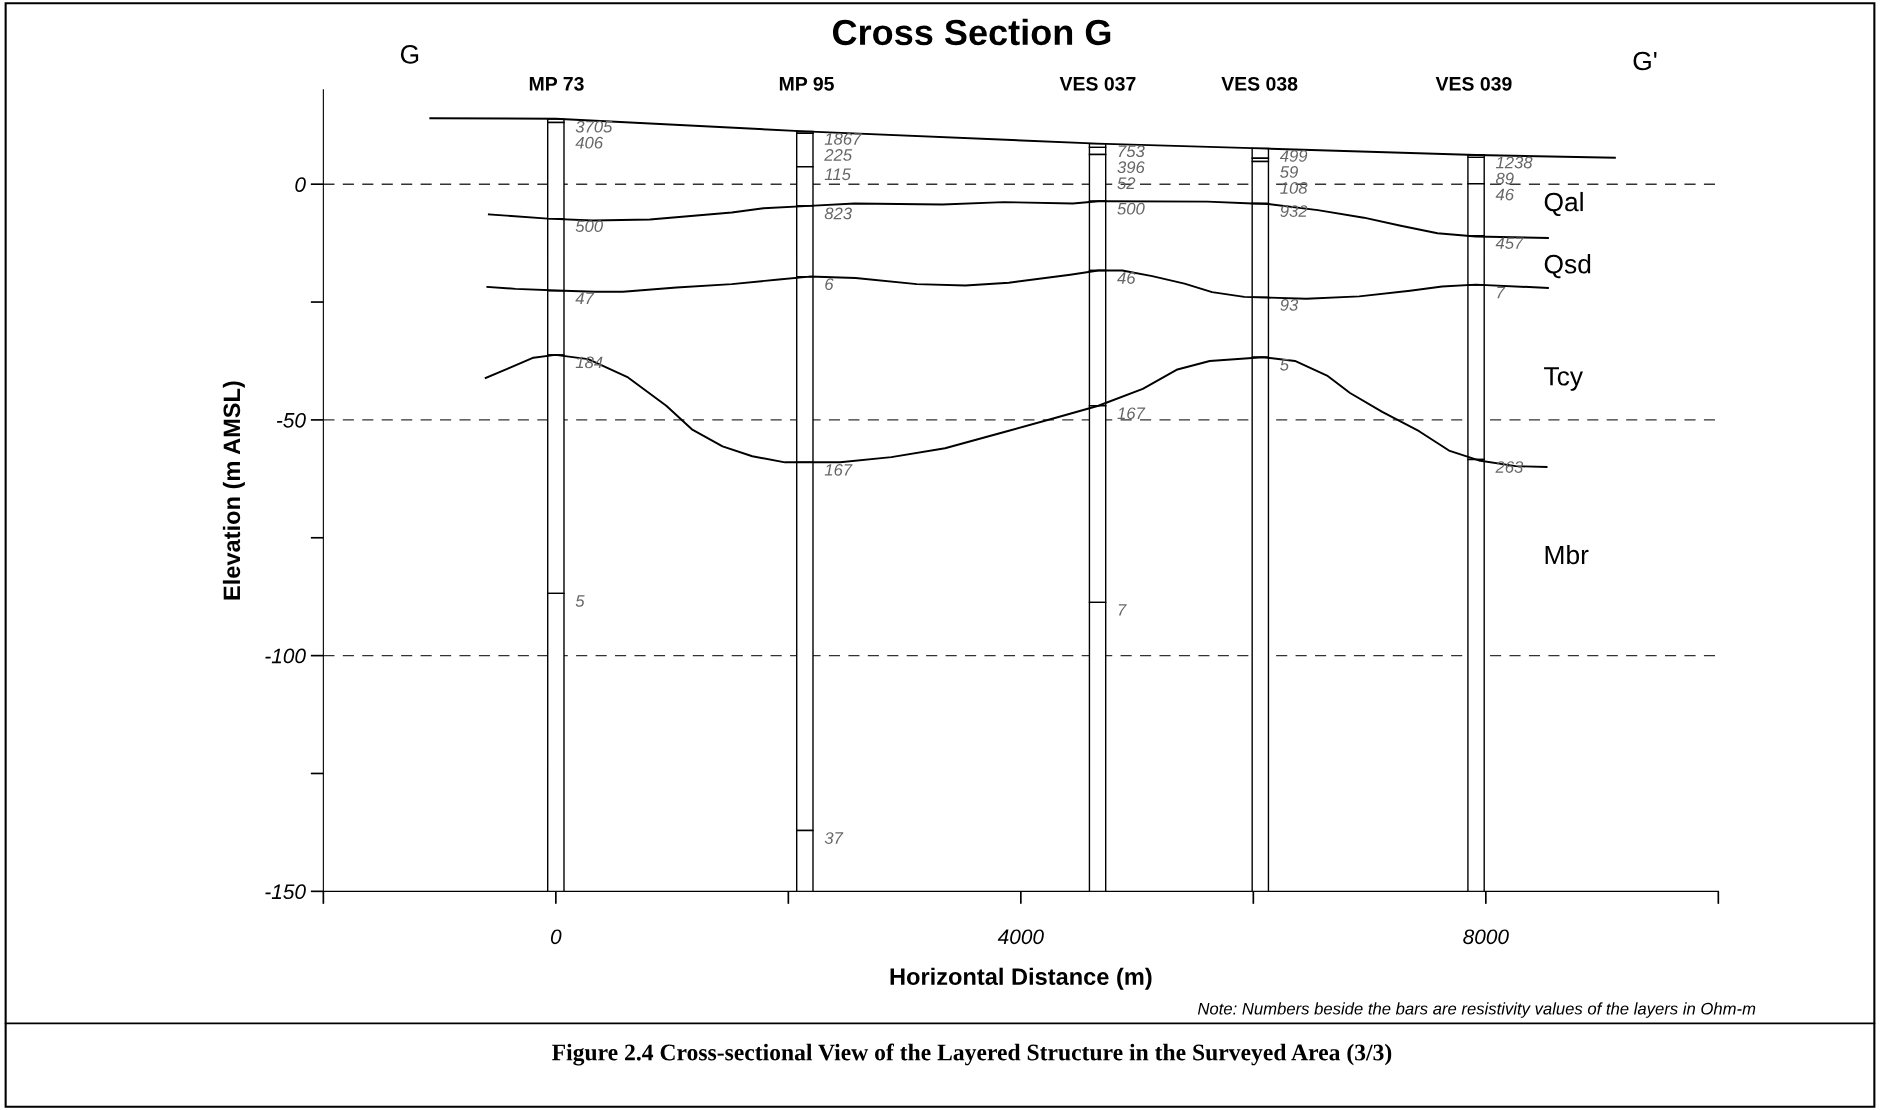 The image size is (1880, 1110). What do you see at coordinates (829, 284) in the screenshot?
I see `annotation: 6` at bounding box center [829, 284].